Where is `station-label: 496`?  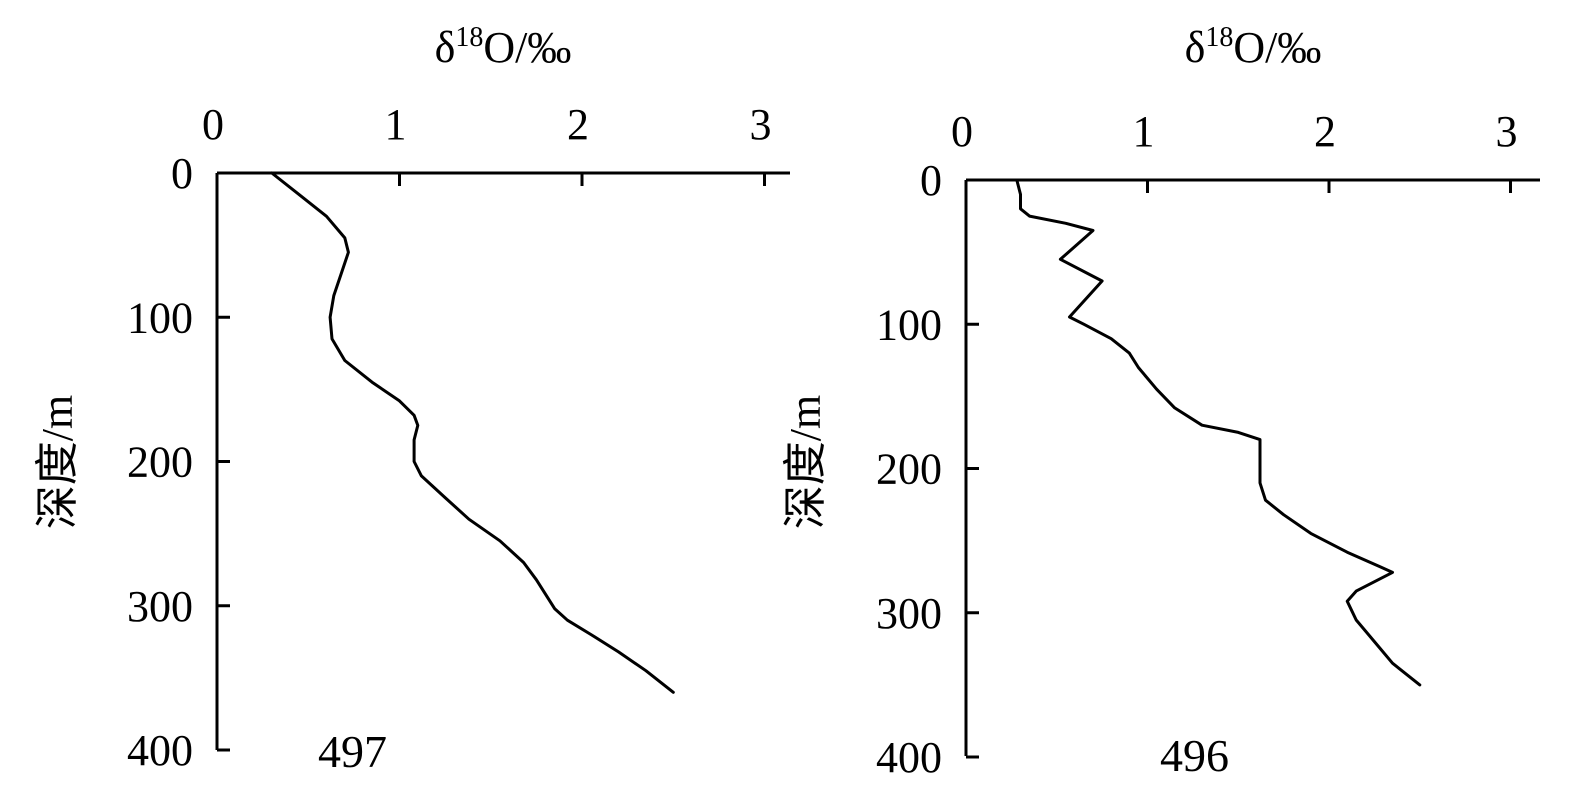 station-label: 496 is located at coordinates (1194, 755).